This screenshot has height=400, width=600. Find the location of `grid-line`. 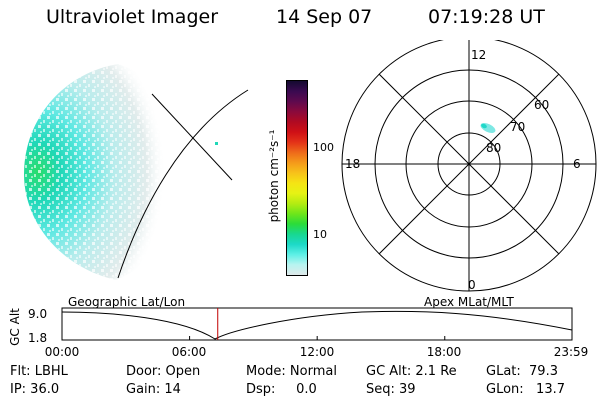

grid-line is located at coordinates (192, 137).